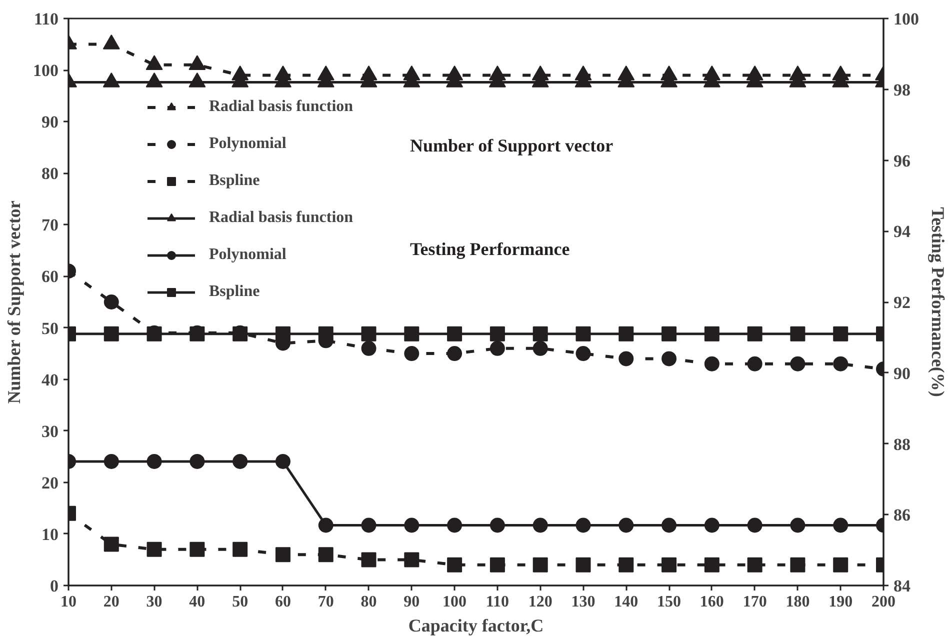 The height and width of the screenshot is (638, 951). What do you see at coordinates (902, 515) in the screenshot?
I see `y2-tick-label: 86` at bounding box center [902, 515].